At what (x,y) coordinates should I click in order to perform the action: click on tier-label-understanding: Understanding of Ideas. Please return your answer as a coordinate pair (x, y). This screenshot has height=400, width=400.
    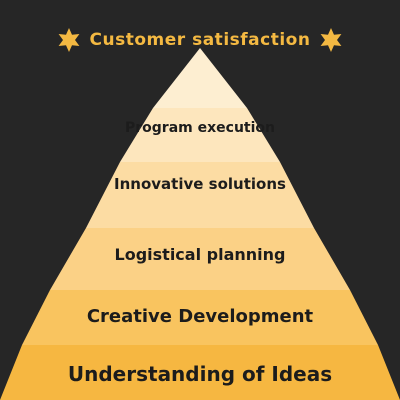
    Looking at the image, I should click on (200, 374).